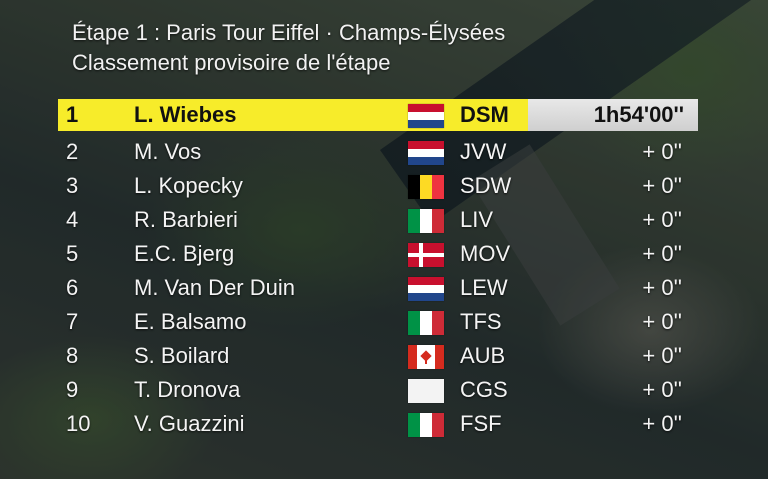 This screenshot has height=479, width=768. Describe the element at coordinates (477, 219) in the screenshot. I see `team-code: LIV` at that location.